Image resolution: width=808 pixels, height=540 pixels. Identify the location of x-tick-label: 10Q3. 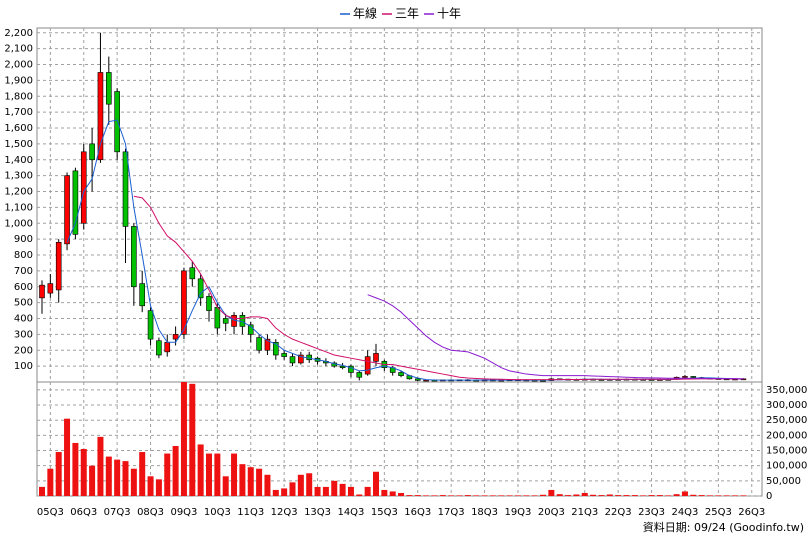
(217, 512).